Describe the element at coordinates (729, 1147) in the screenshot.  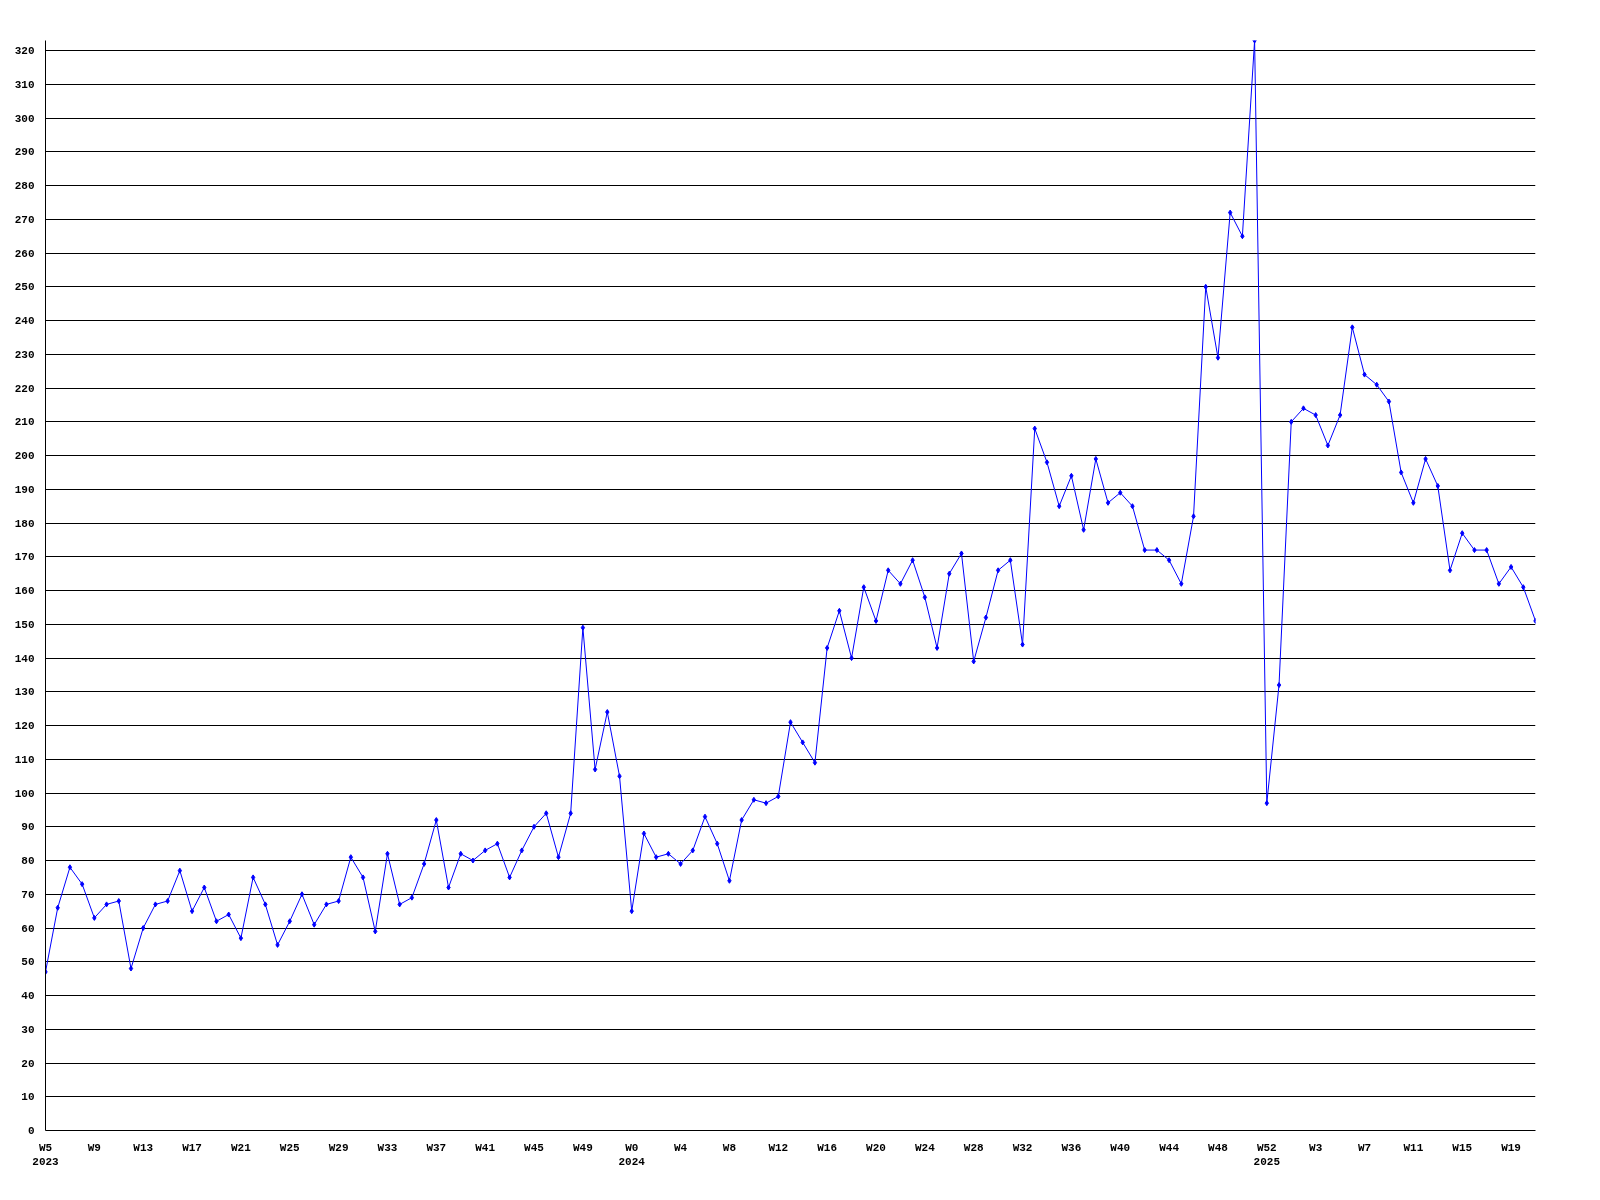
I see `x-tick-label: W8` at that location.